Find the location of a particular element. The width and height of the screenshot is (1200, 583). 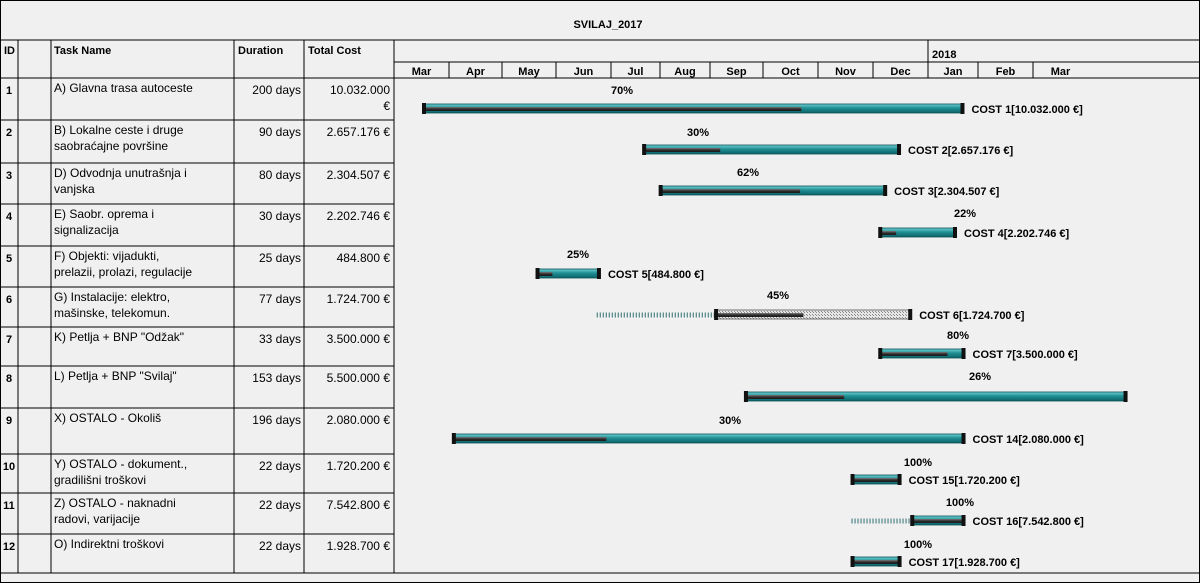

task-cost-label: COST 15[1.720.200 €] is located at coordinates (965, 481).